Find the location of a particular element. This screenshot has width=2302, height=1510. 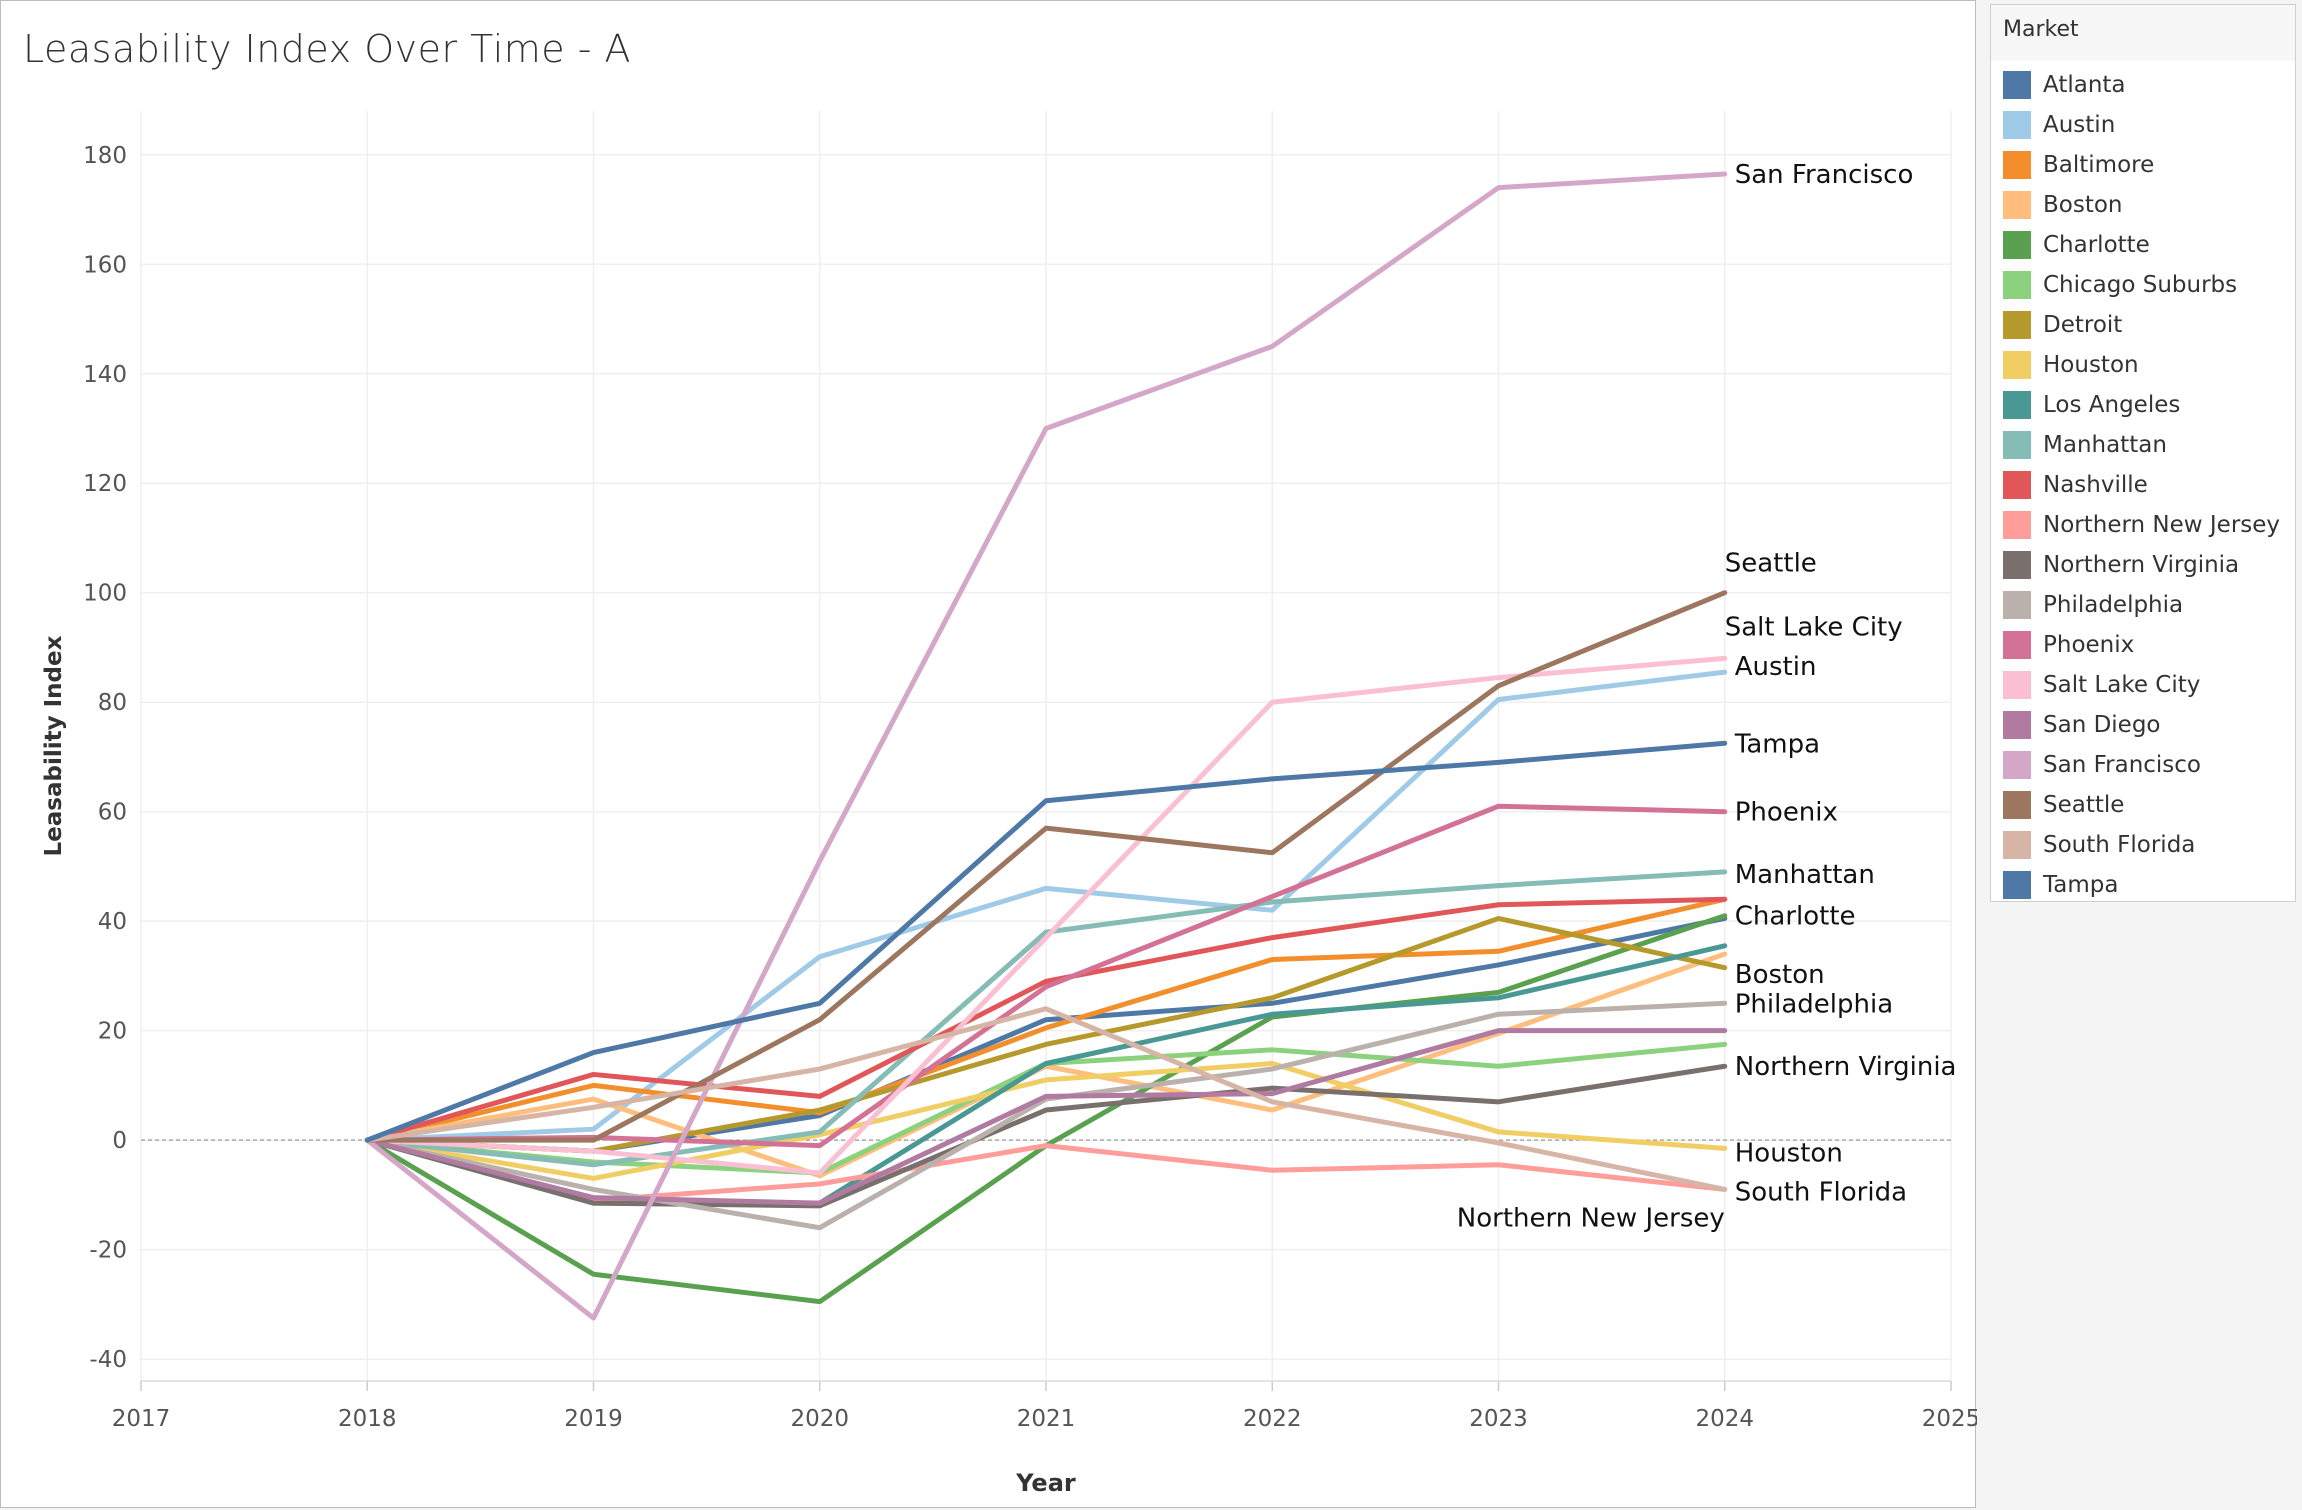

y-axis-label: Leasability Index is located at coordinates (54, 745).